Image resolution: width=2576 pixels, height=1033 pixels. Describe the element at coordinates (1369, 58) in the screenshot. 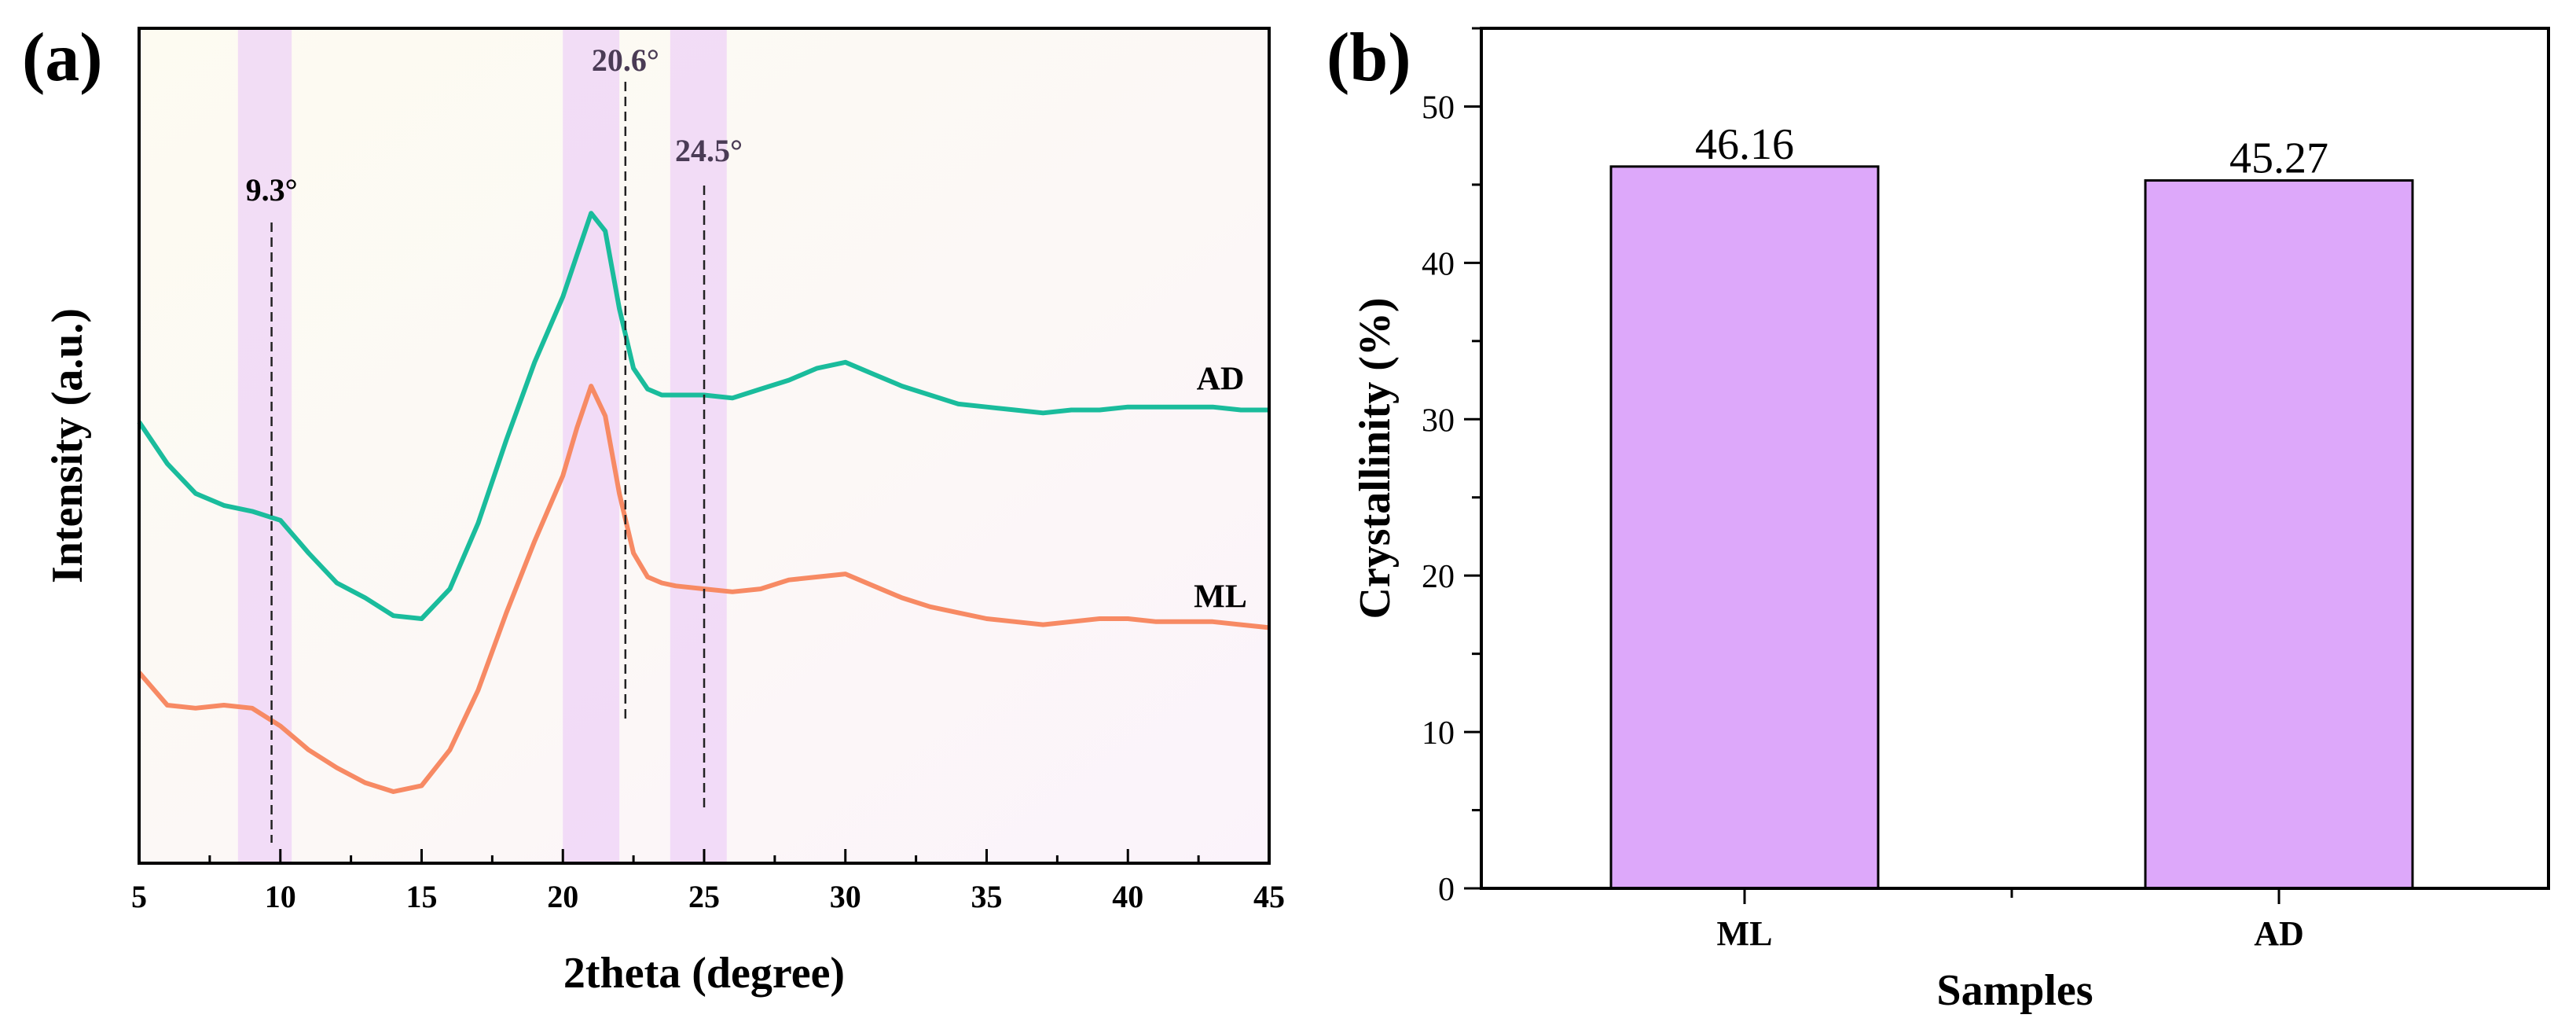

I see `panel-label-b: (b)` at that location.